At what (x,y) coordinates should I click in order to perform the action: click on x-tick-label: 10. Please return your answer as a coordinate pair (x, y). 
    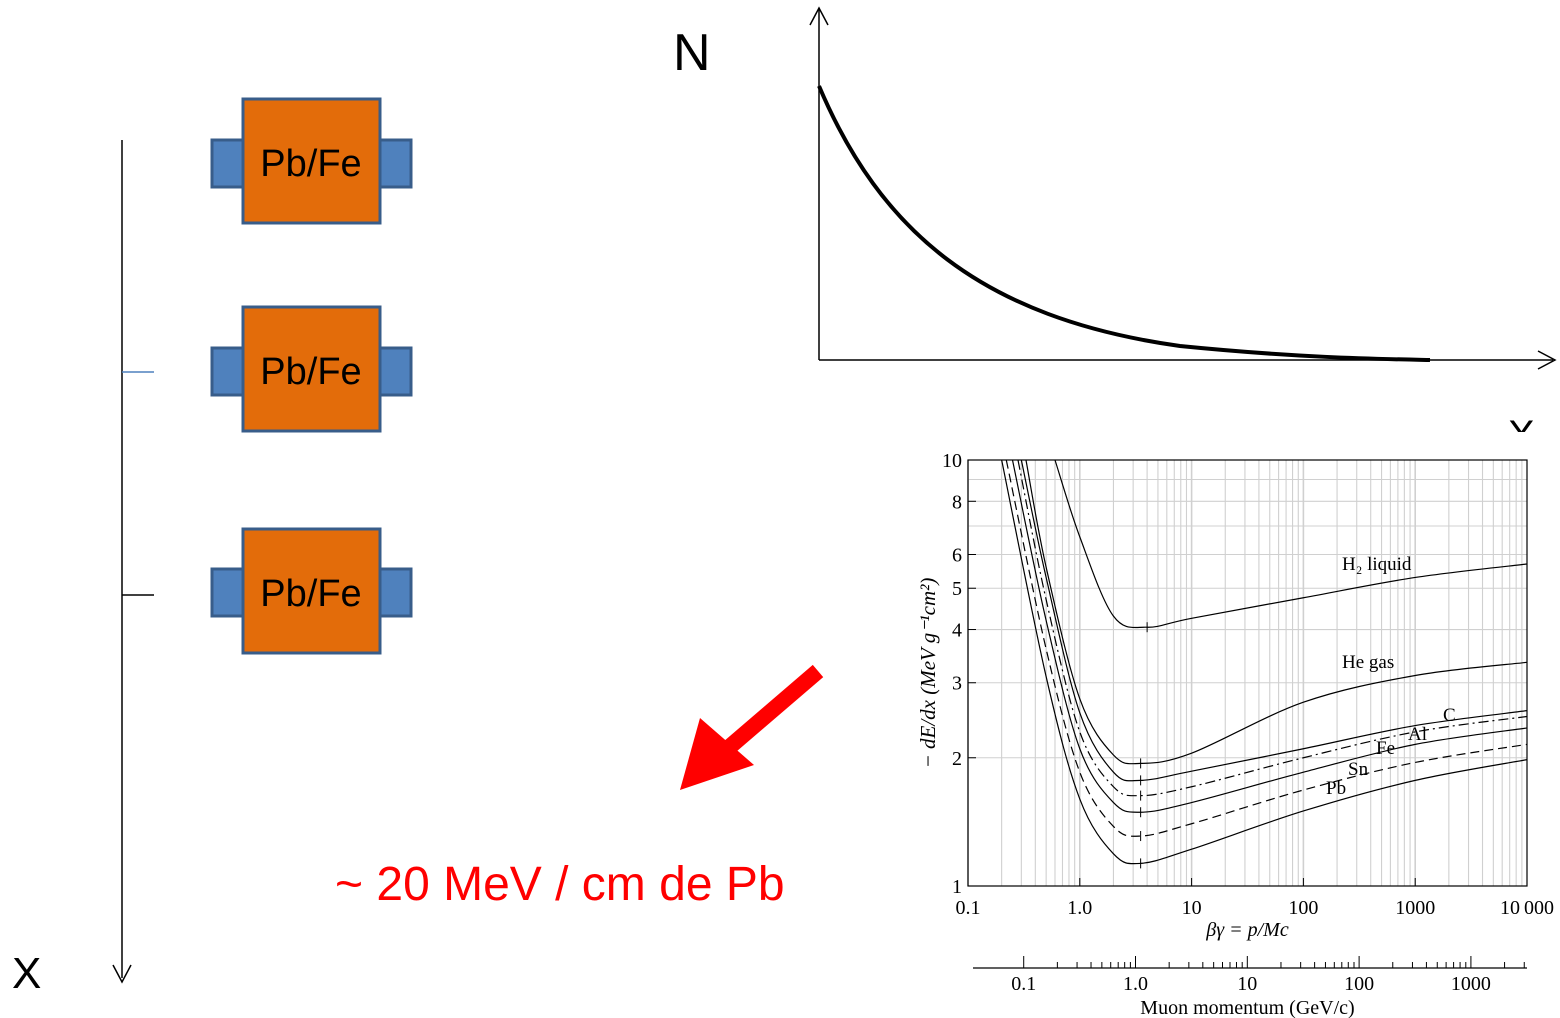
    Looking at the image, I should click on (1192, 908).